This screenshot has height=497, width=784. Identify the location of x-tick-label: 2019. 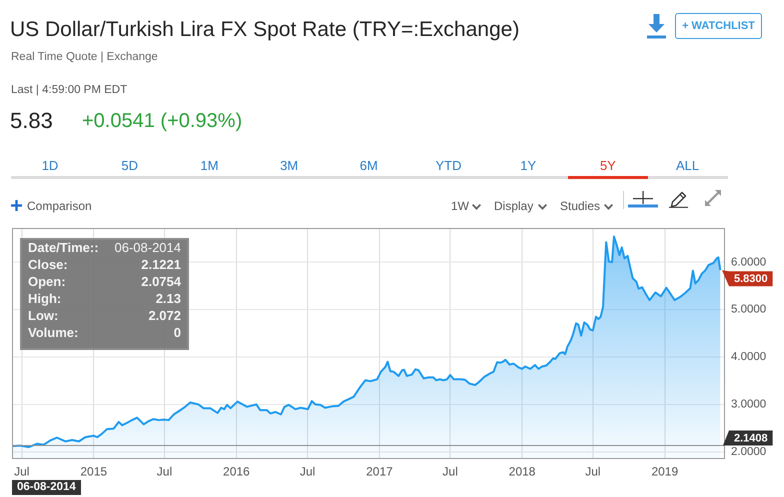
(664, 471).